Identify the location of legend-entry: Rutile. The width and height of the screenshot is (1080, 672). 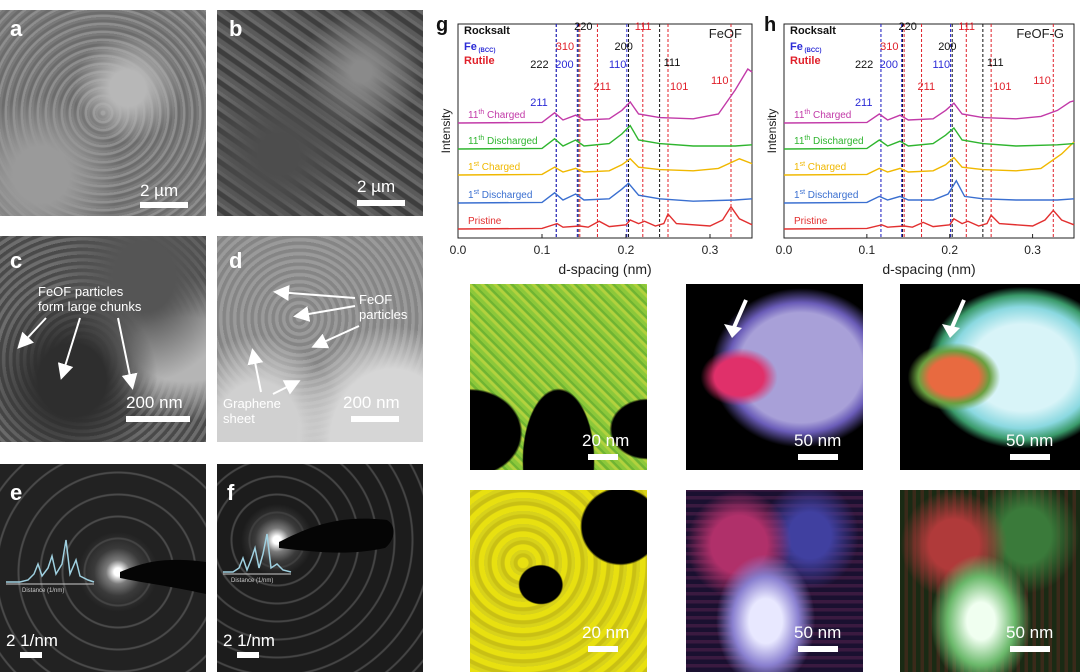
(479, 61).